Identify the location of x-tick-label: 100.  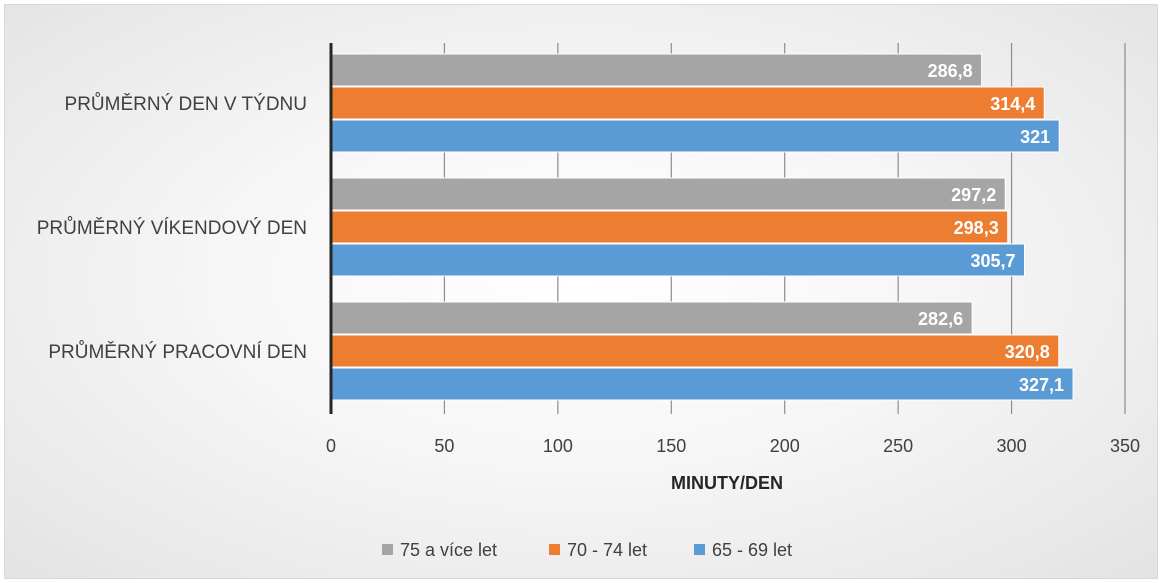
(558, 446).